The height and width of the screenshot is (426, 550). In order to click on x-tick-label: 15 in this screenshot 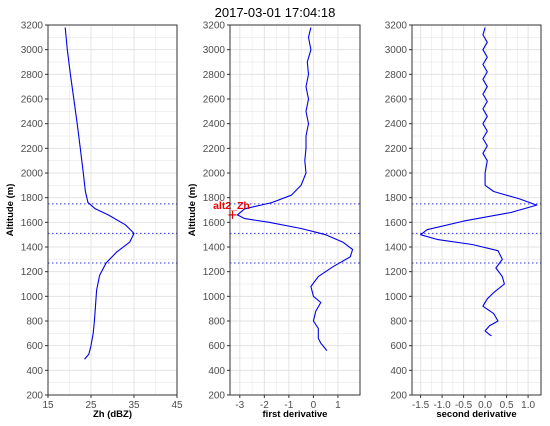, I will do `click(48, 405)`.